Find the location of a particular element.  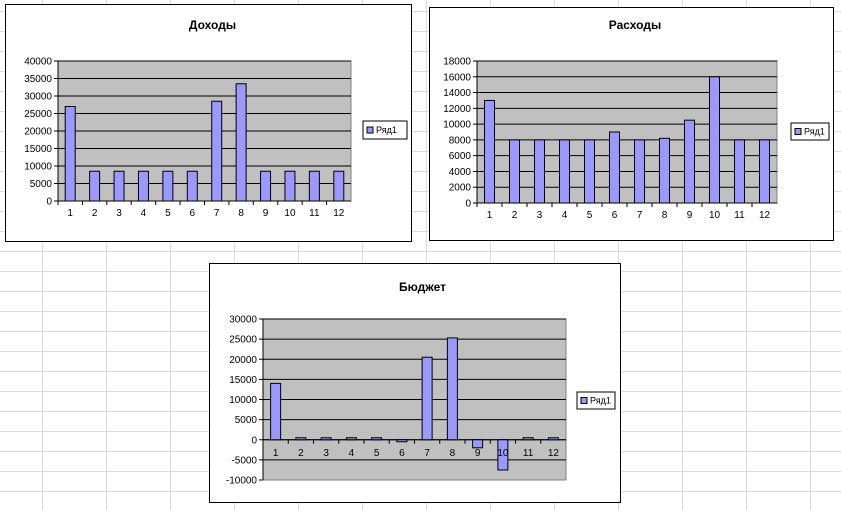

chart-title: Доходы is located at coordinates (212, 25).